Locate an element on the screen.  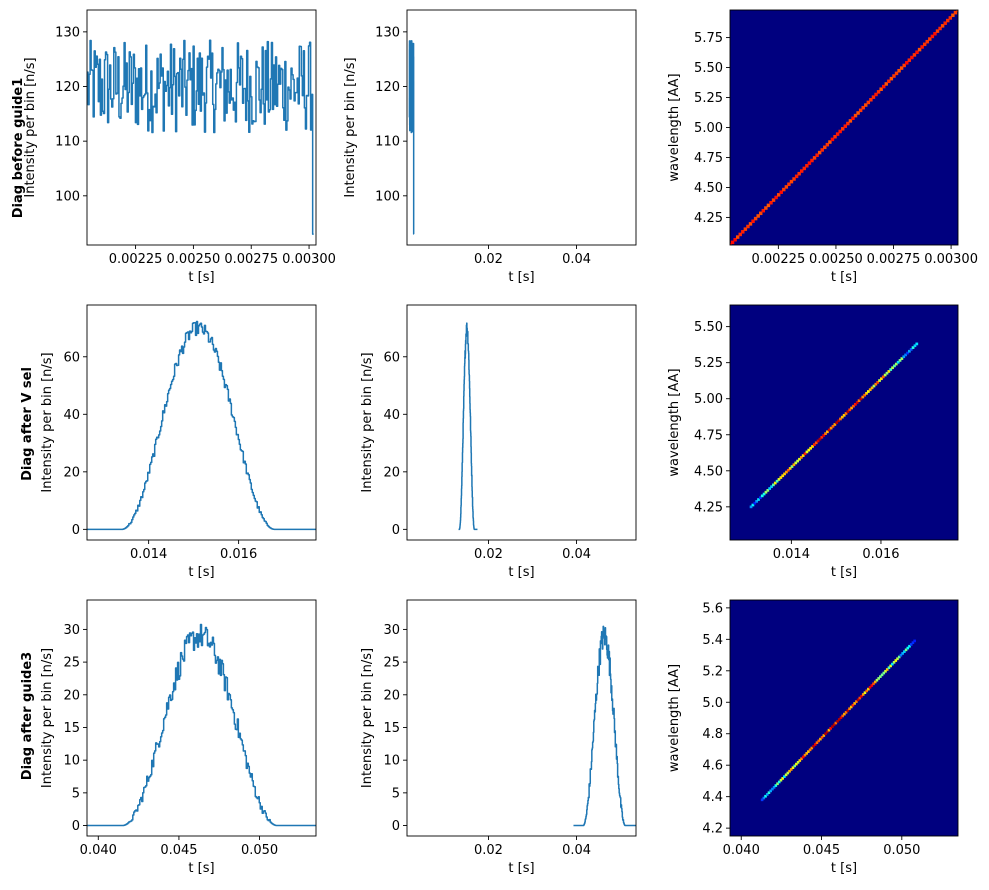
y-tick-label: 60 is located at coordinates (391, 357).